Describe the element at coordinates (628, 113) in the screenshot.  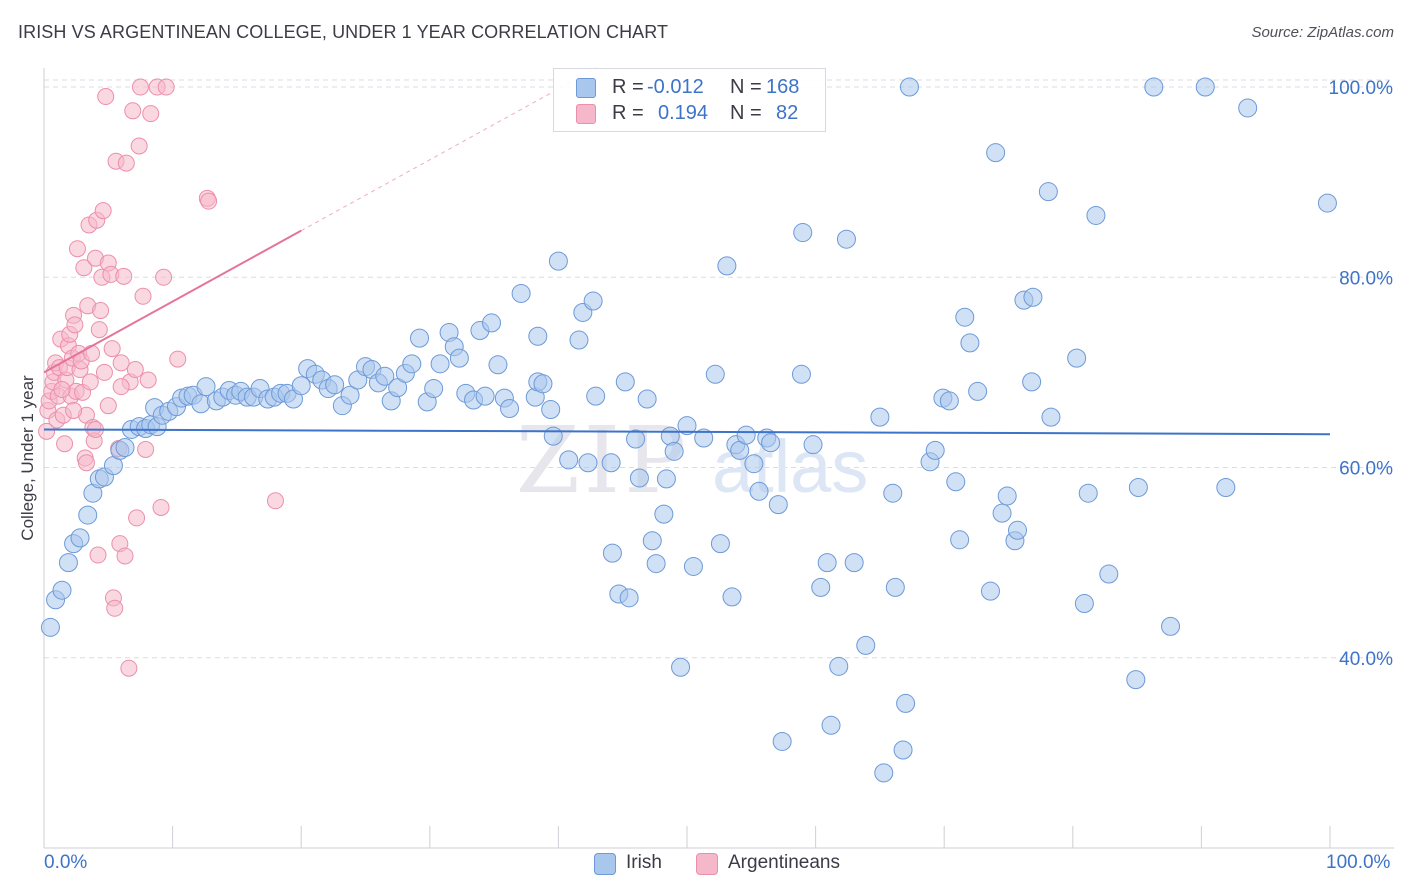
I see `arg-r-label: R =` at that location.